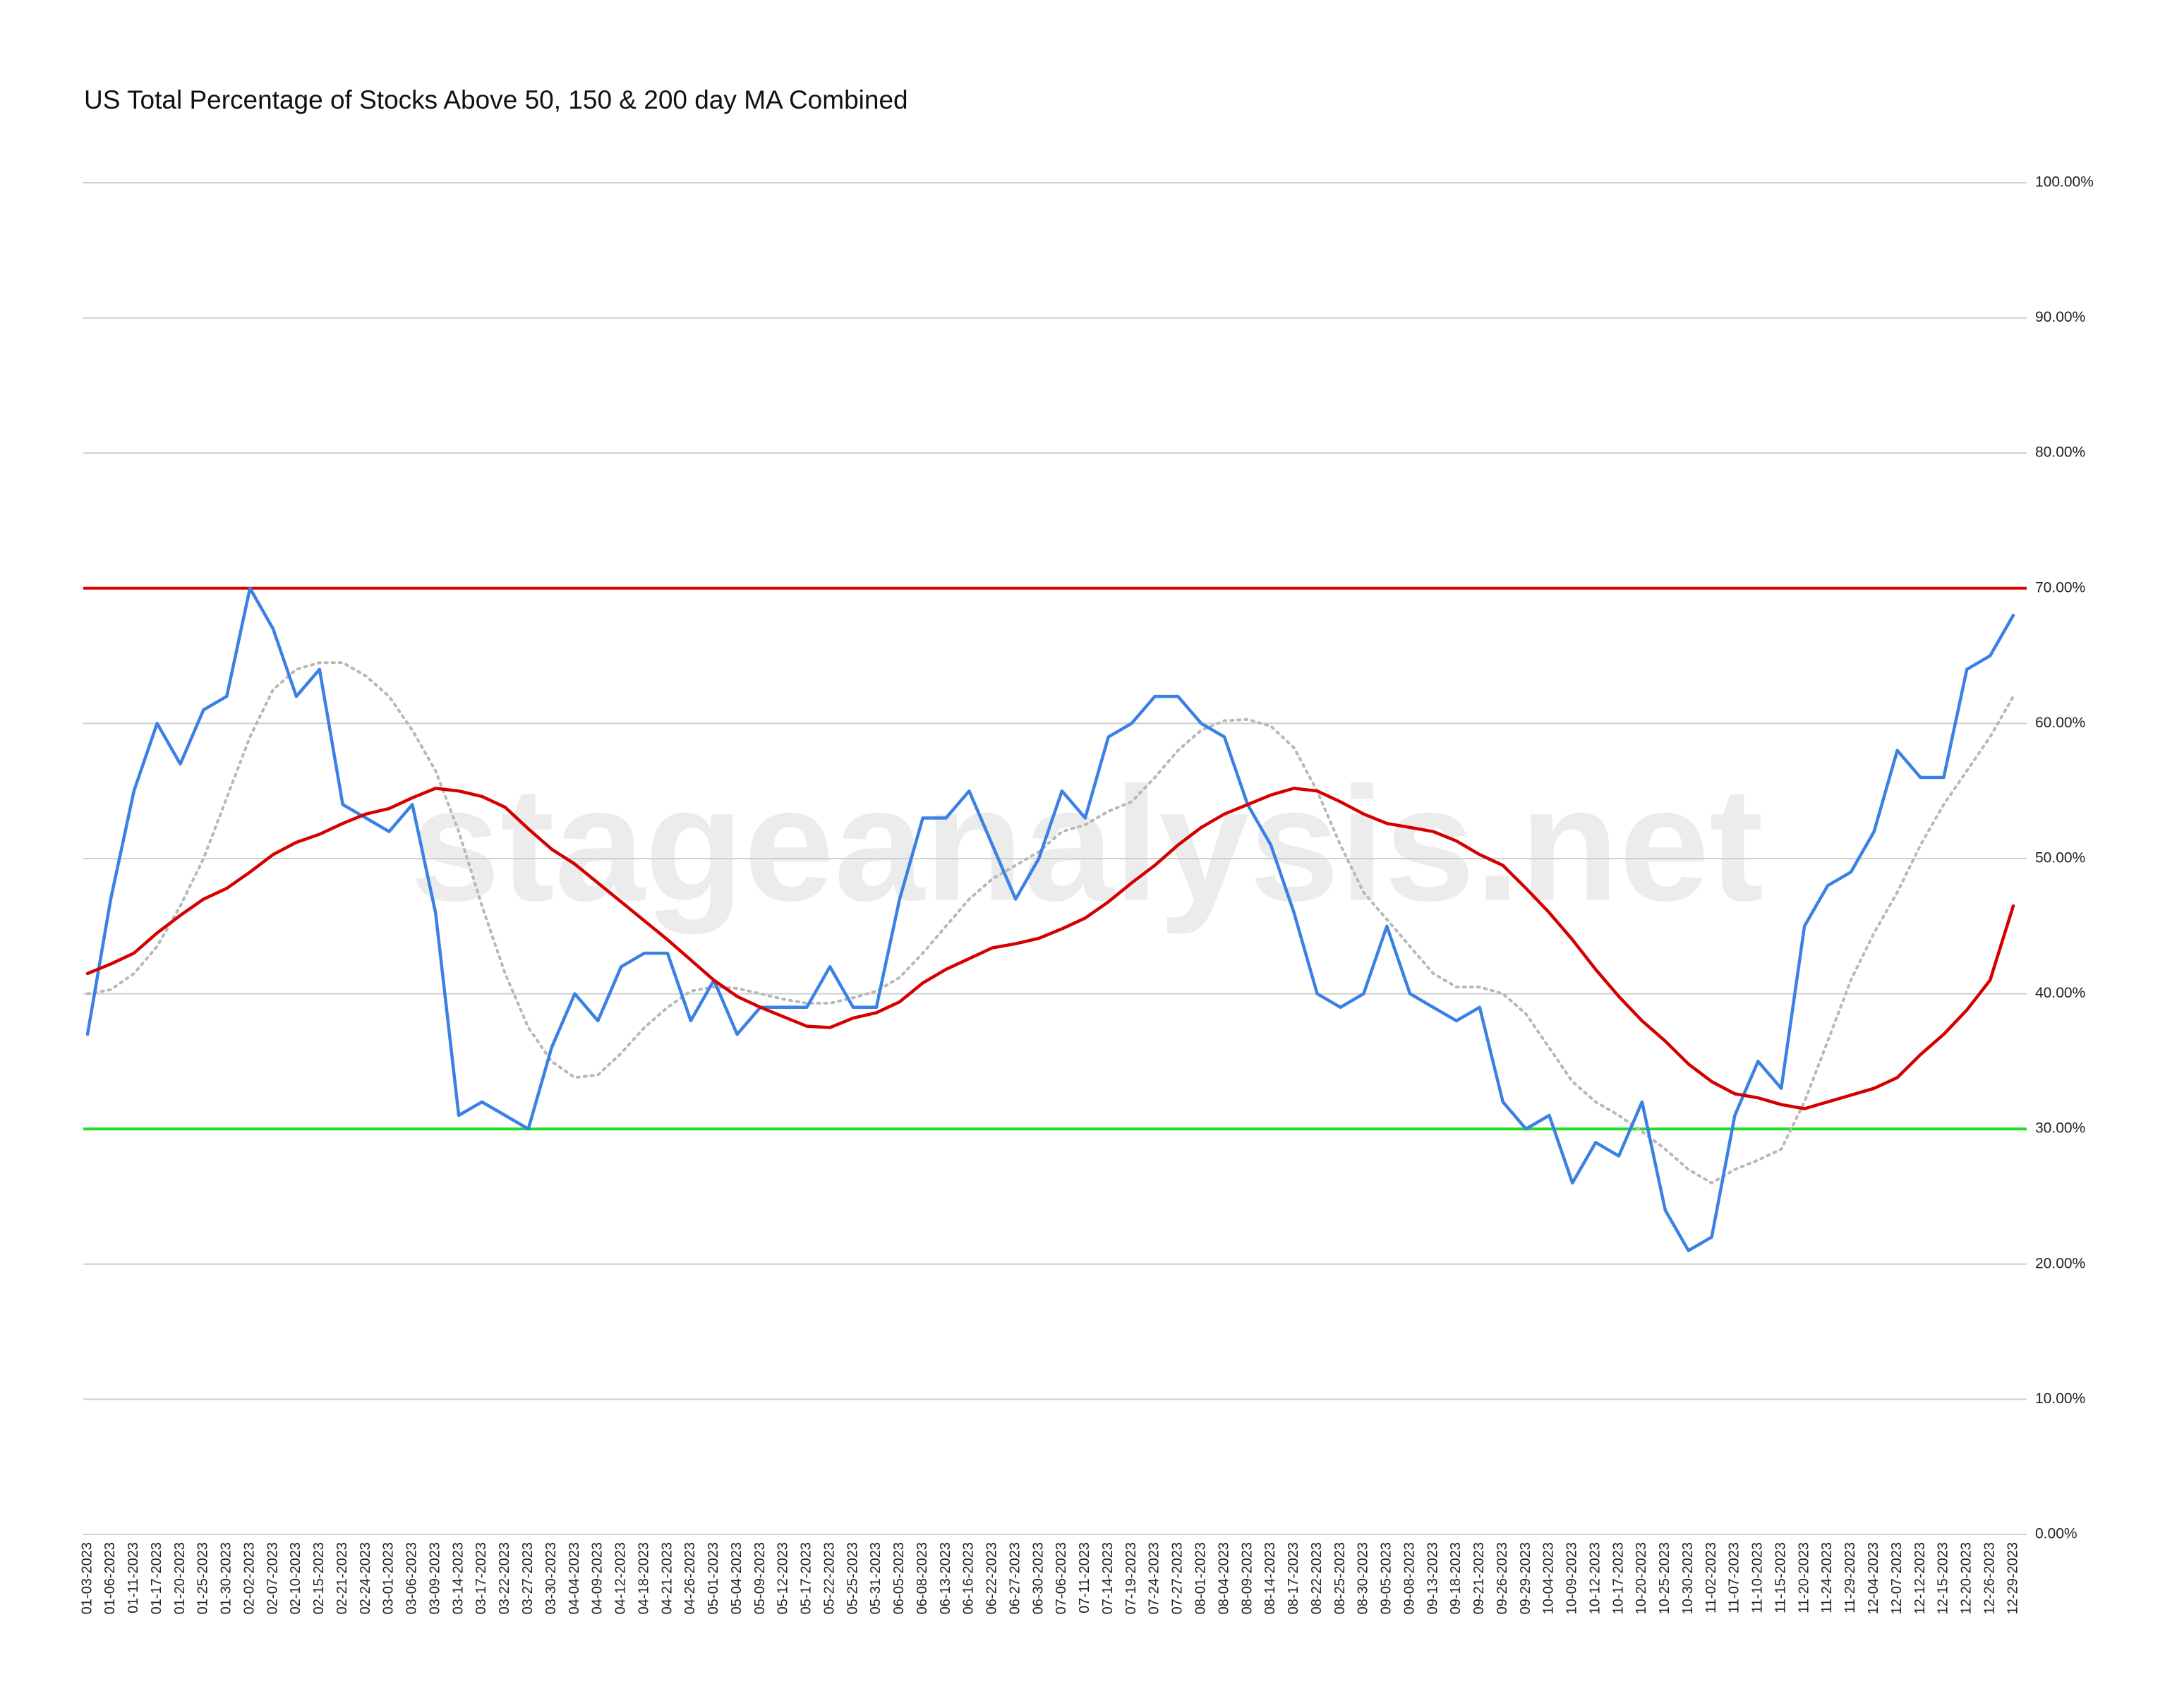 This screenshot has width=2165, height=1708. What do you see at coordinates (1572, 1578) in the screenshot?
I see `x-tick-label: 10-09-2023` at bounding box center [1572, 1578].